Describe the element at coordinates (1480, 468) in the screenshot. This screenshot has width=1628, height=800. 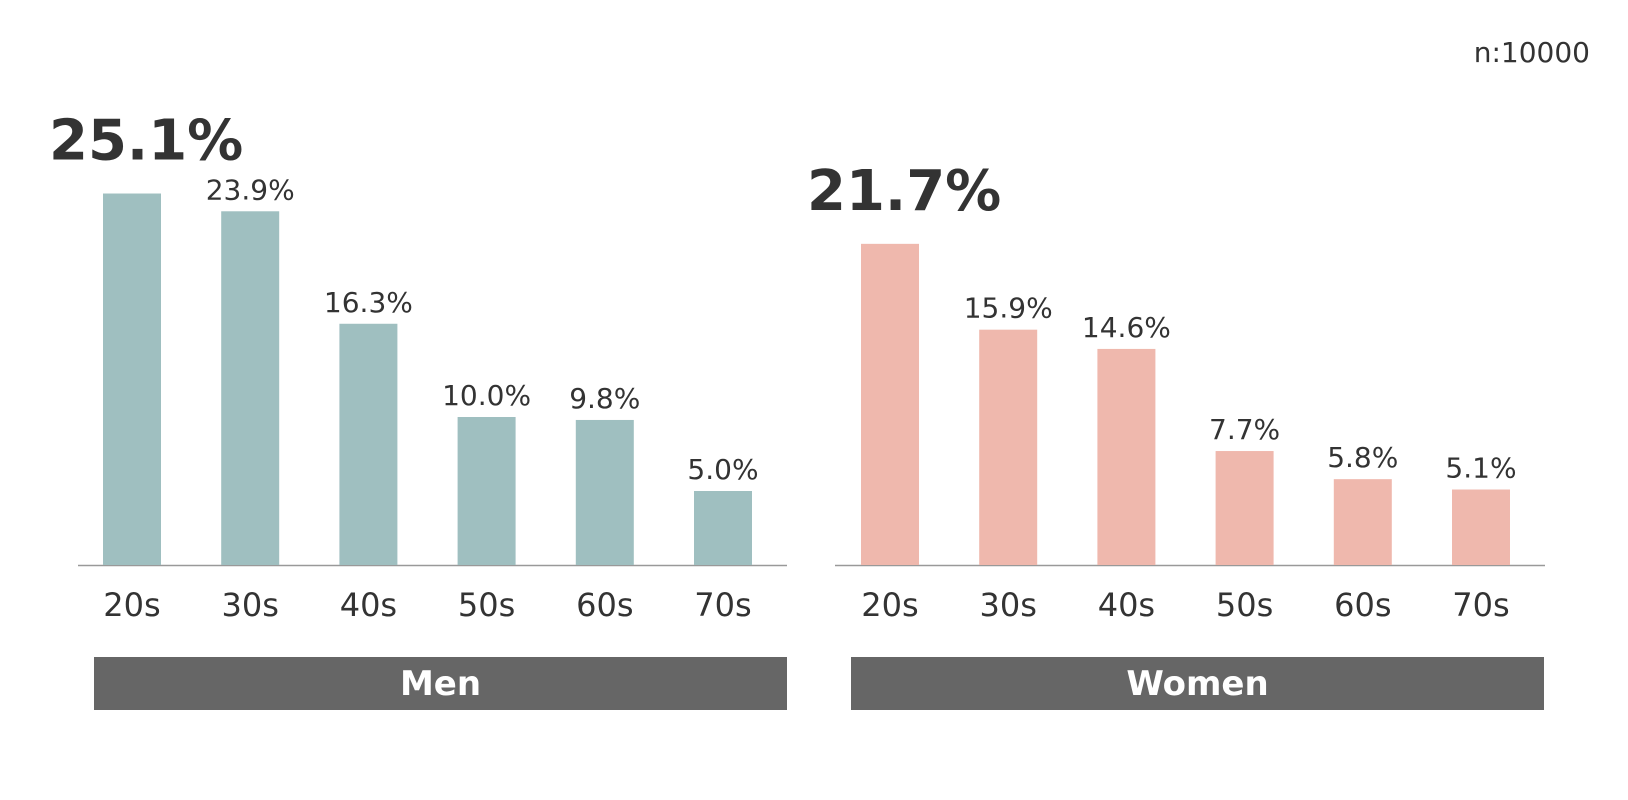
I see `value-label-women-70s: 5.1%` at that location.